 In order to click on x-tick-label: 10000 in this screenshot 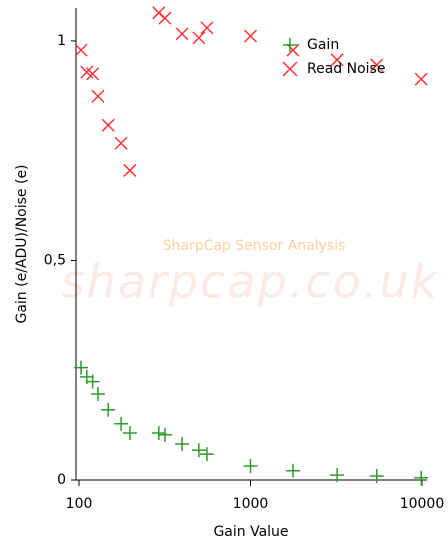, I will do `click(422, 504)`.